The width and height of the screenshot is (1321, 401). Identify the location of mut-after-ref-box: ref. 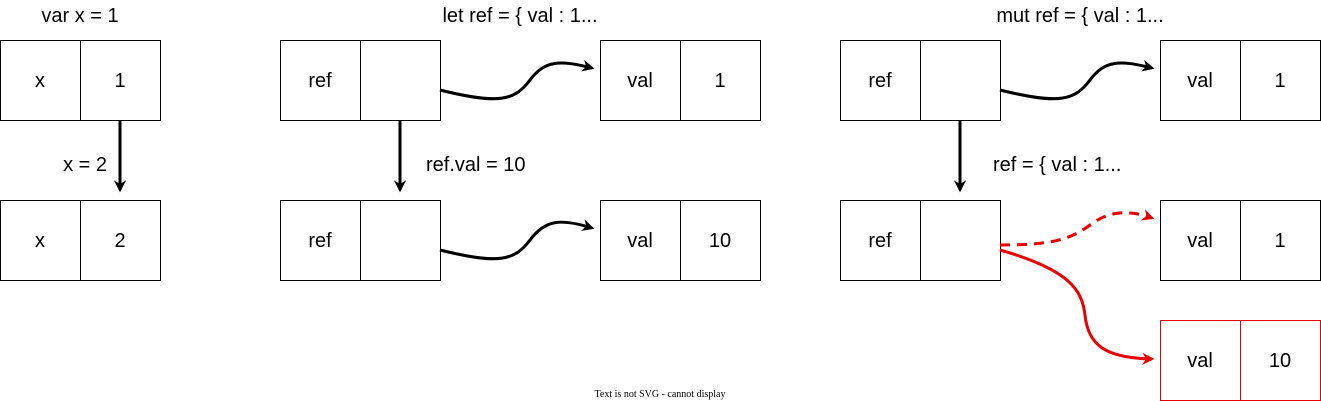
(920, 240).